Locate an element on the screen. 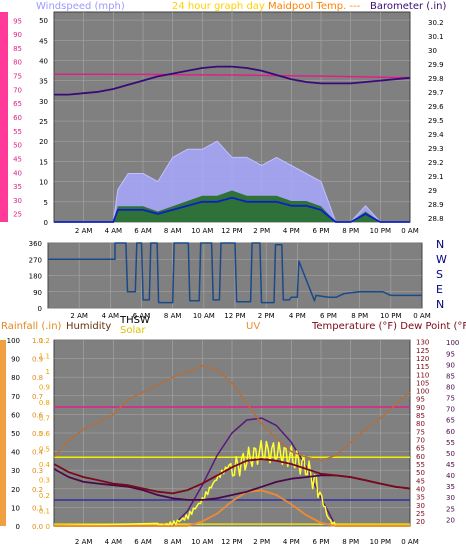 The image size is (466, 554). rain-axis-tick-label: 0.5 is located at coordinates (37, 434).